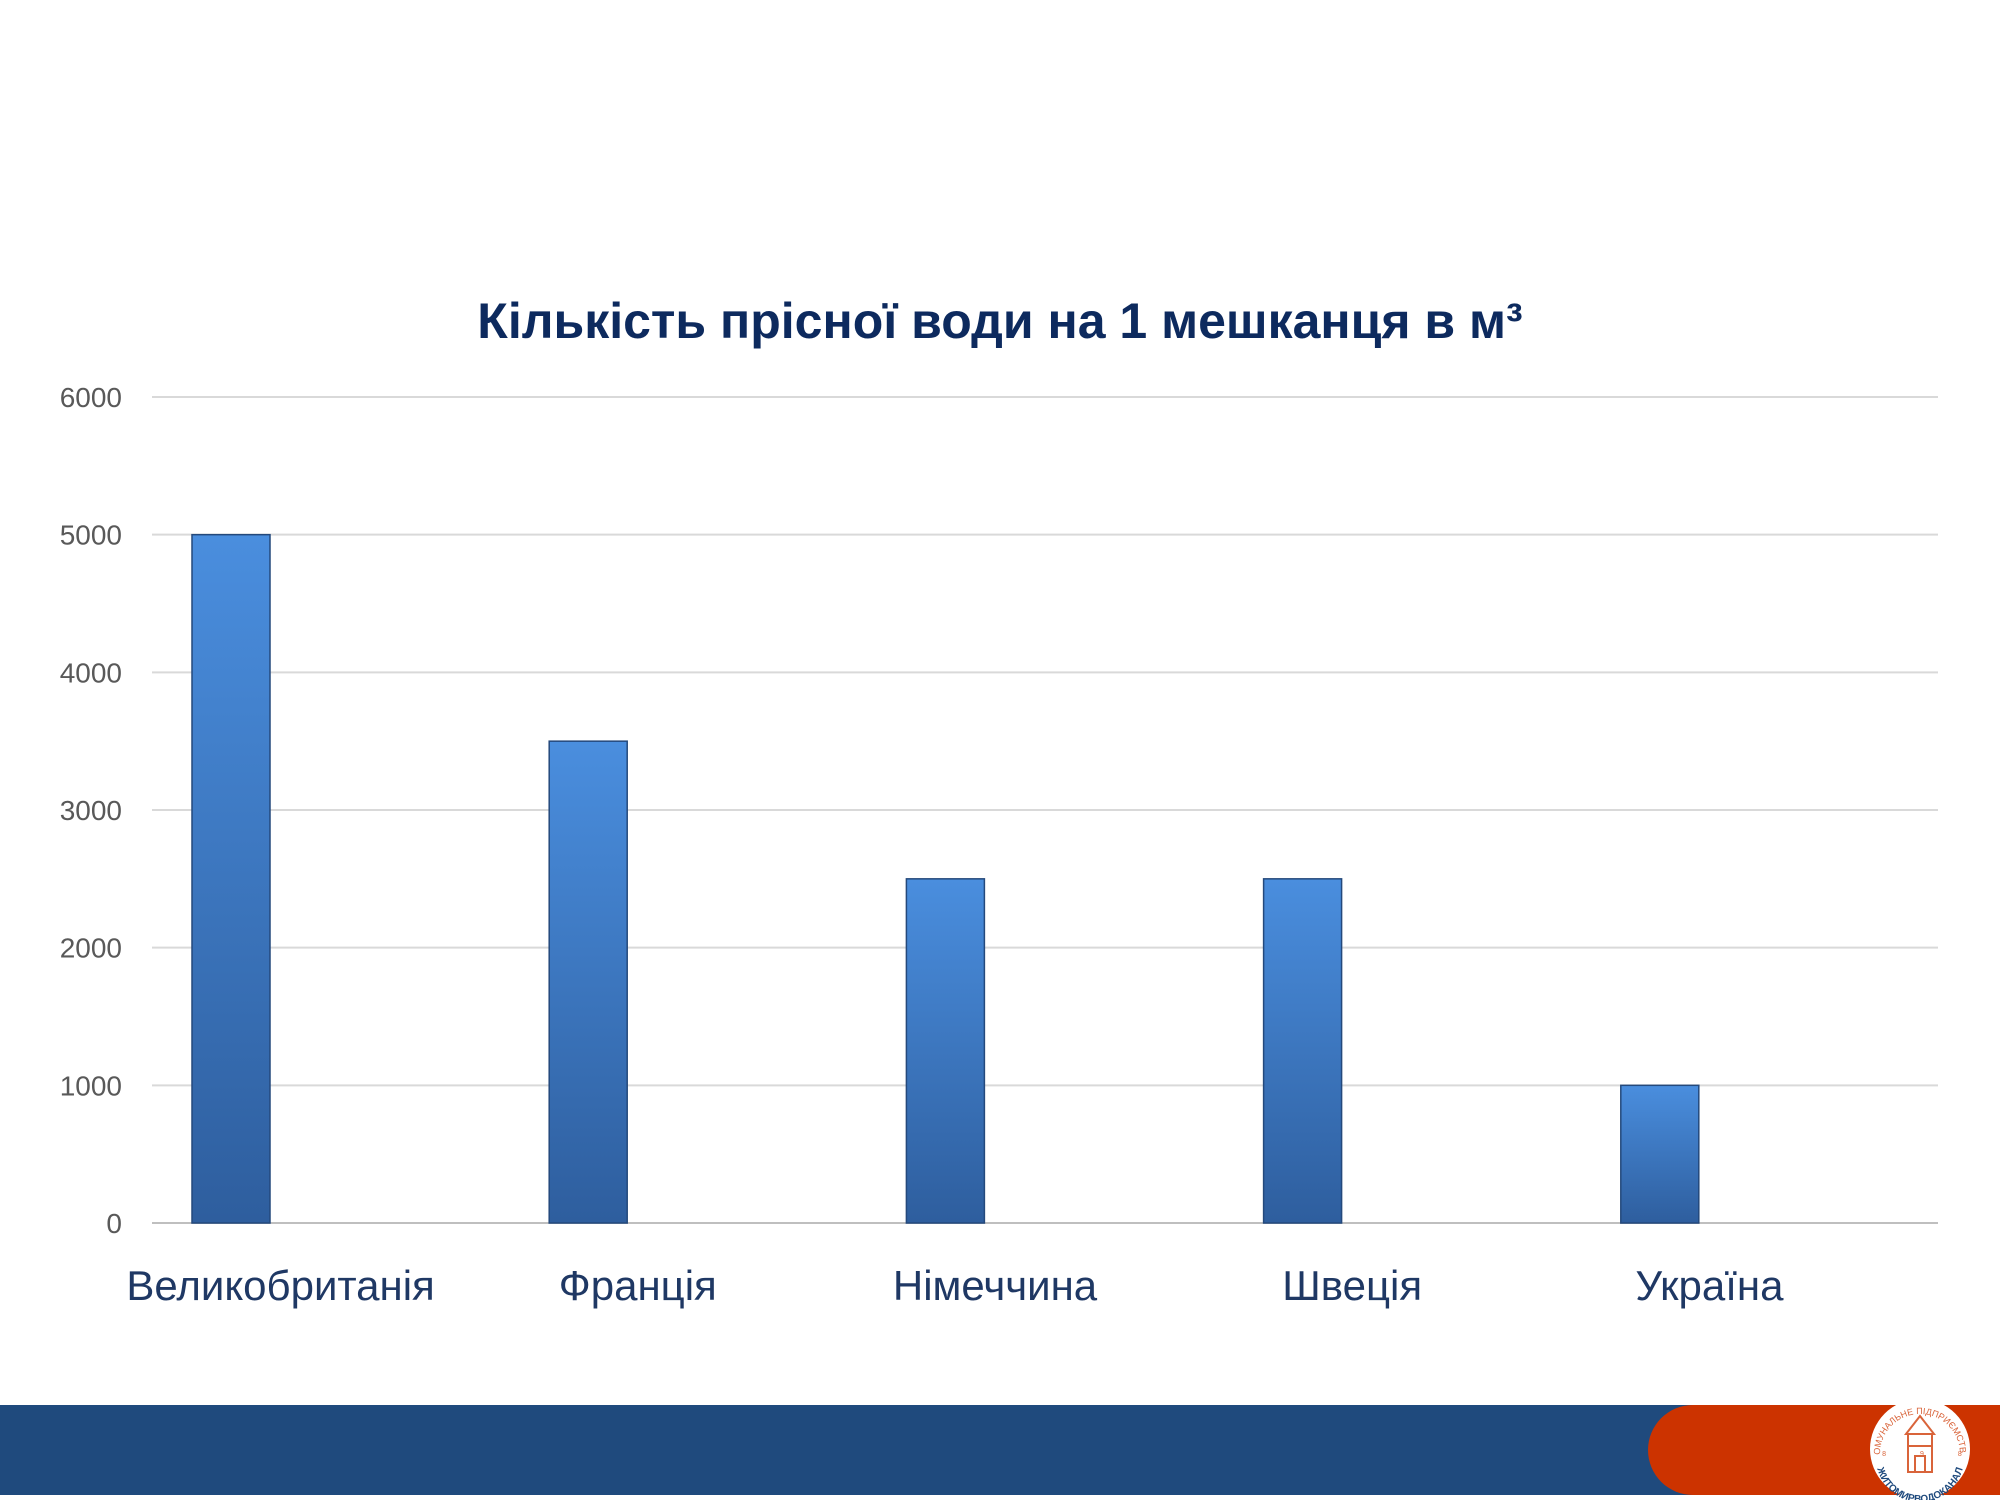 Image resolution: width=2000 pixels, height=1500 pixels. What do you see at coordinates (1709, 1285) in the screenshot?
I see `x-category-label: Україна` at bounding box center [1709, 1285].